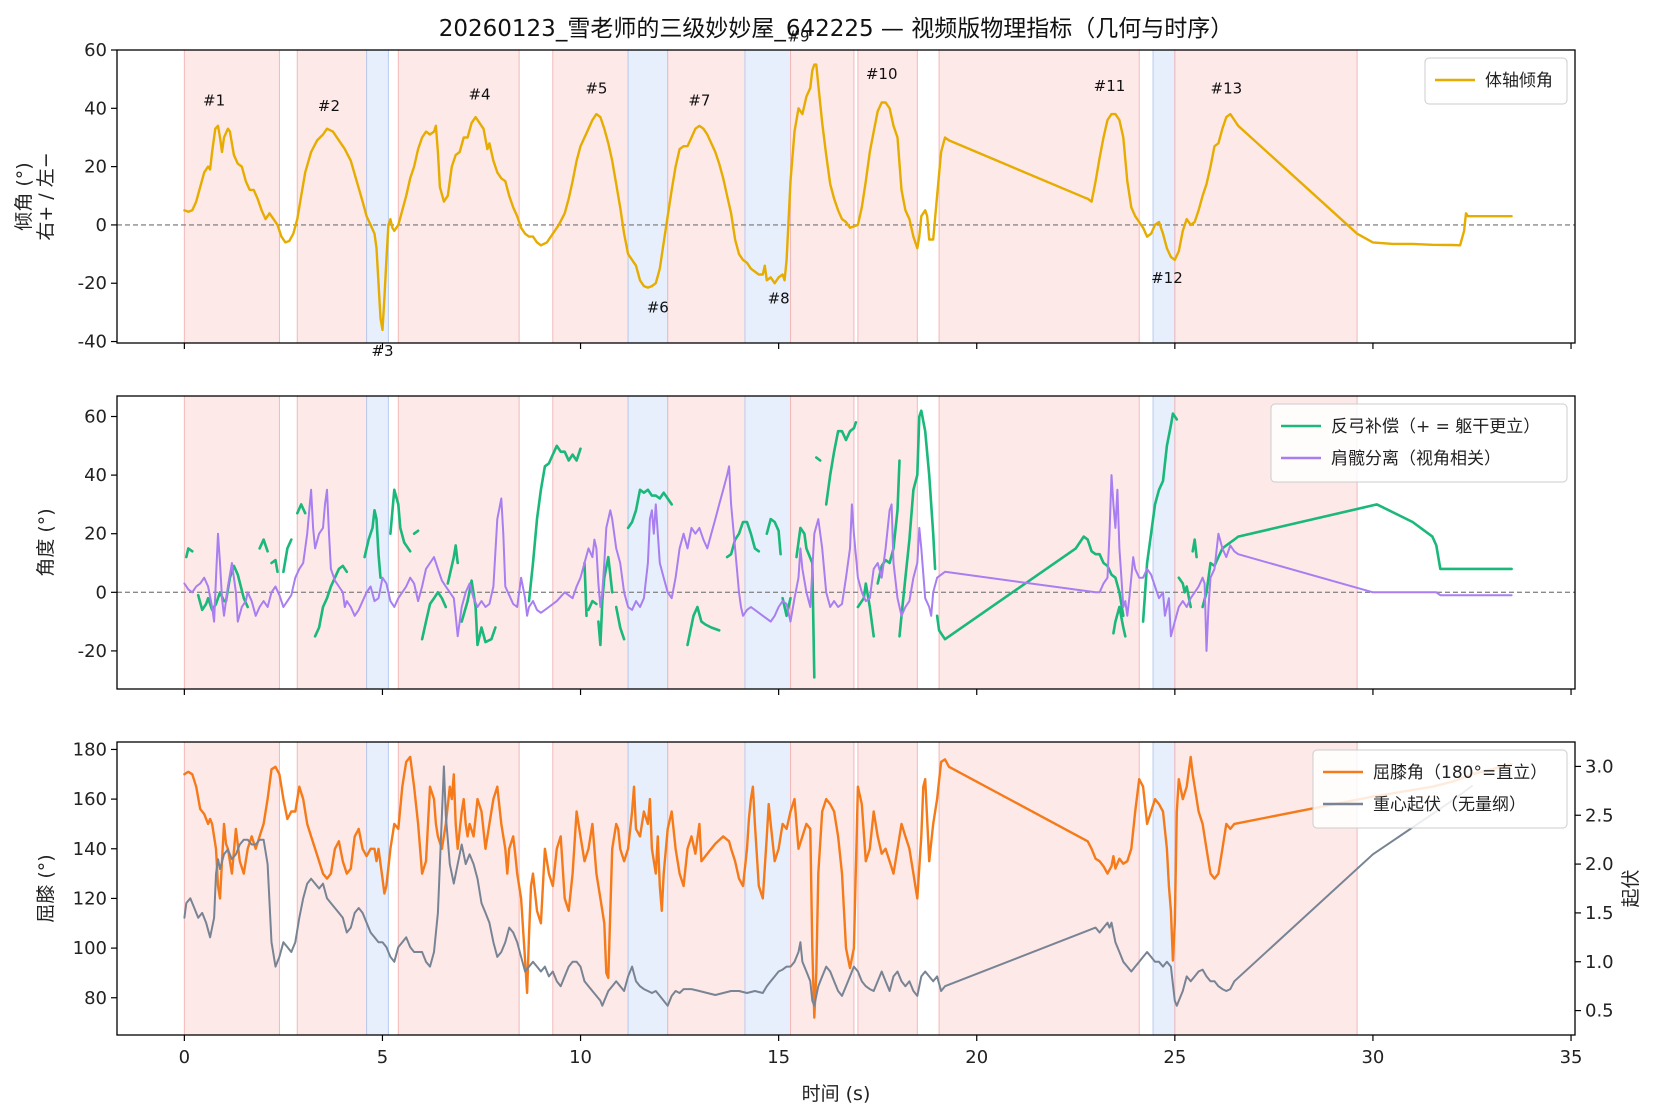 This screenshot has width=1658, height=1114. What do you see at coordinates (580, 1057) in the screenshot?
I see `x-tick-label: 10` at bounding box center [580, 1057].